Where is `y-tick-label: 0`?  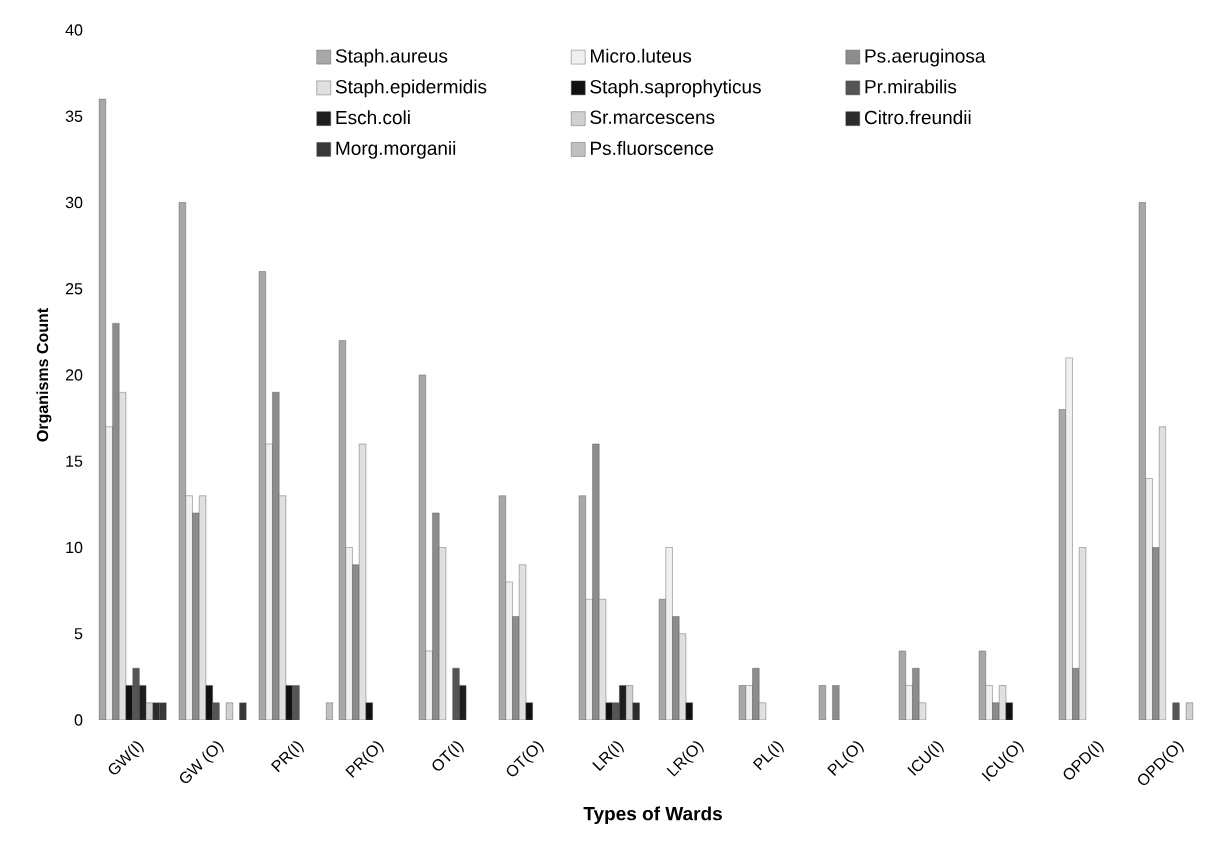 y-tick-label: 0 is located at coordinates (78, 720).